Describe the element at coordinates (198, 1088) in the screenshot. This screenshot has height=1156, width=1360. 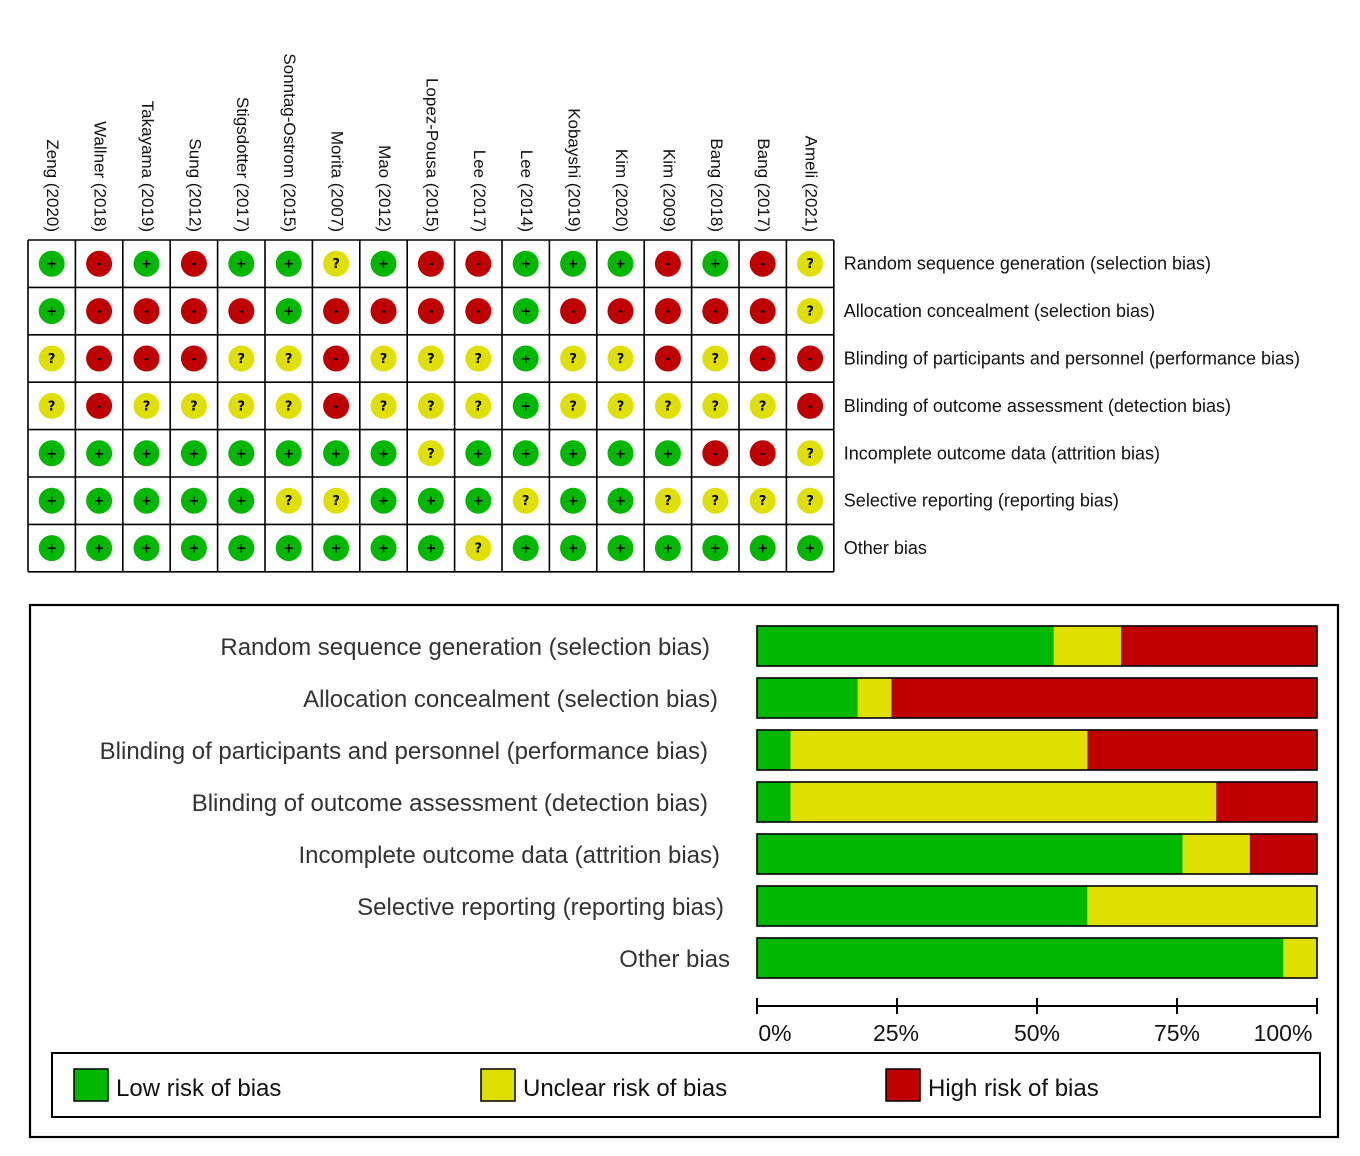
I see `legend-label: Low risk of bias` at that location.